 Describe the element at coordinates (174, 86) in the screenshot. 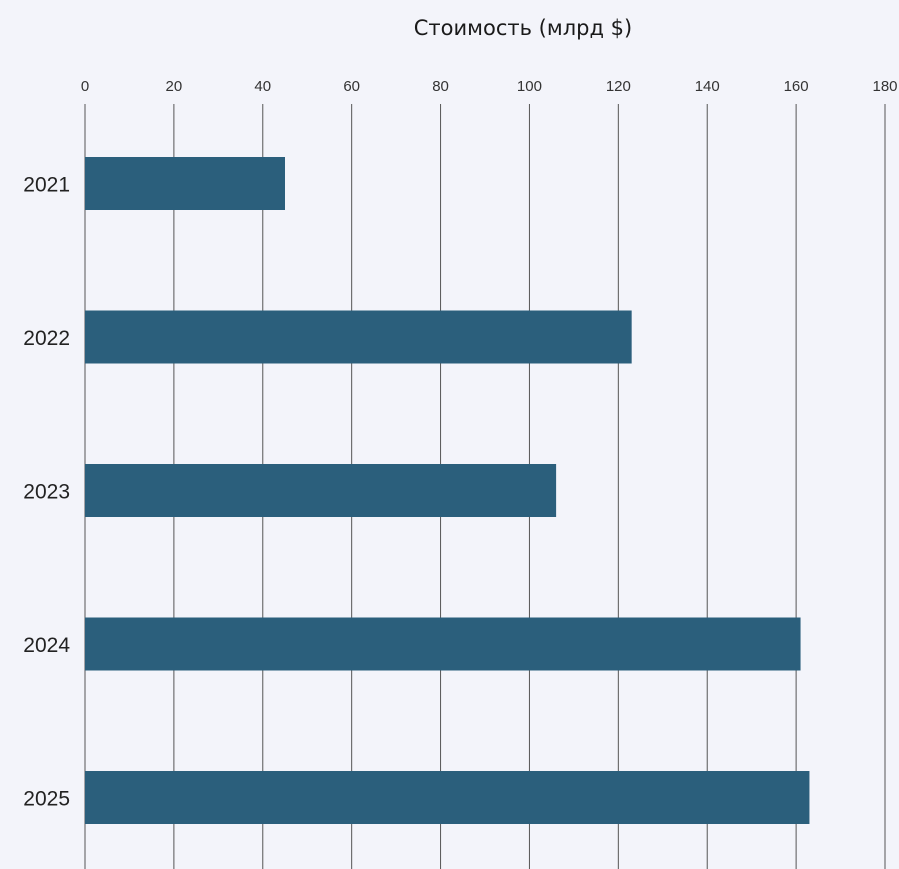

I see `x-tick-label: 20` at that location.